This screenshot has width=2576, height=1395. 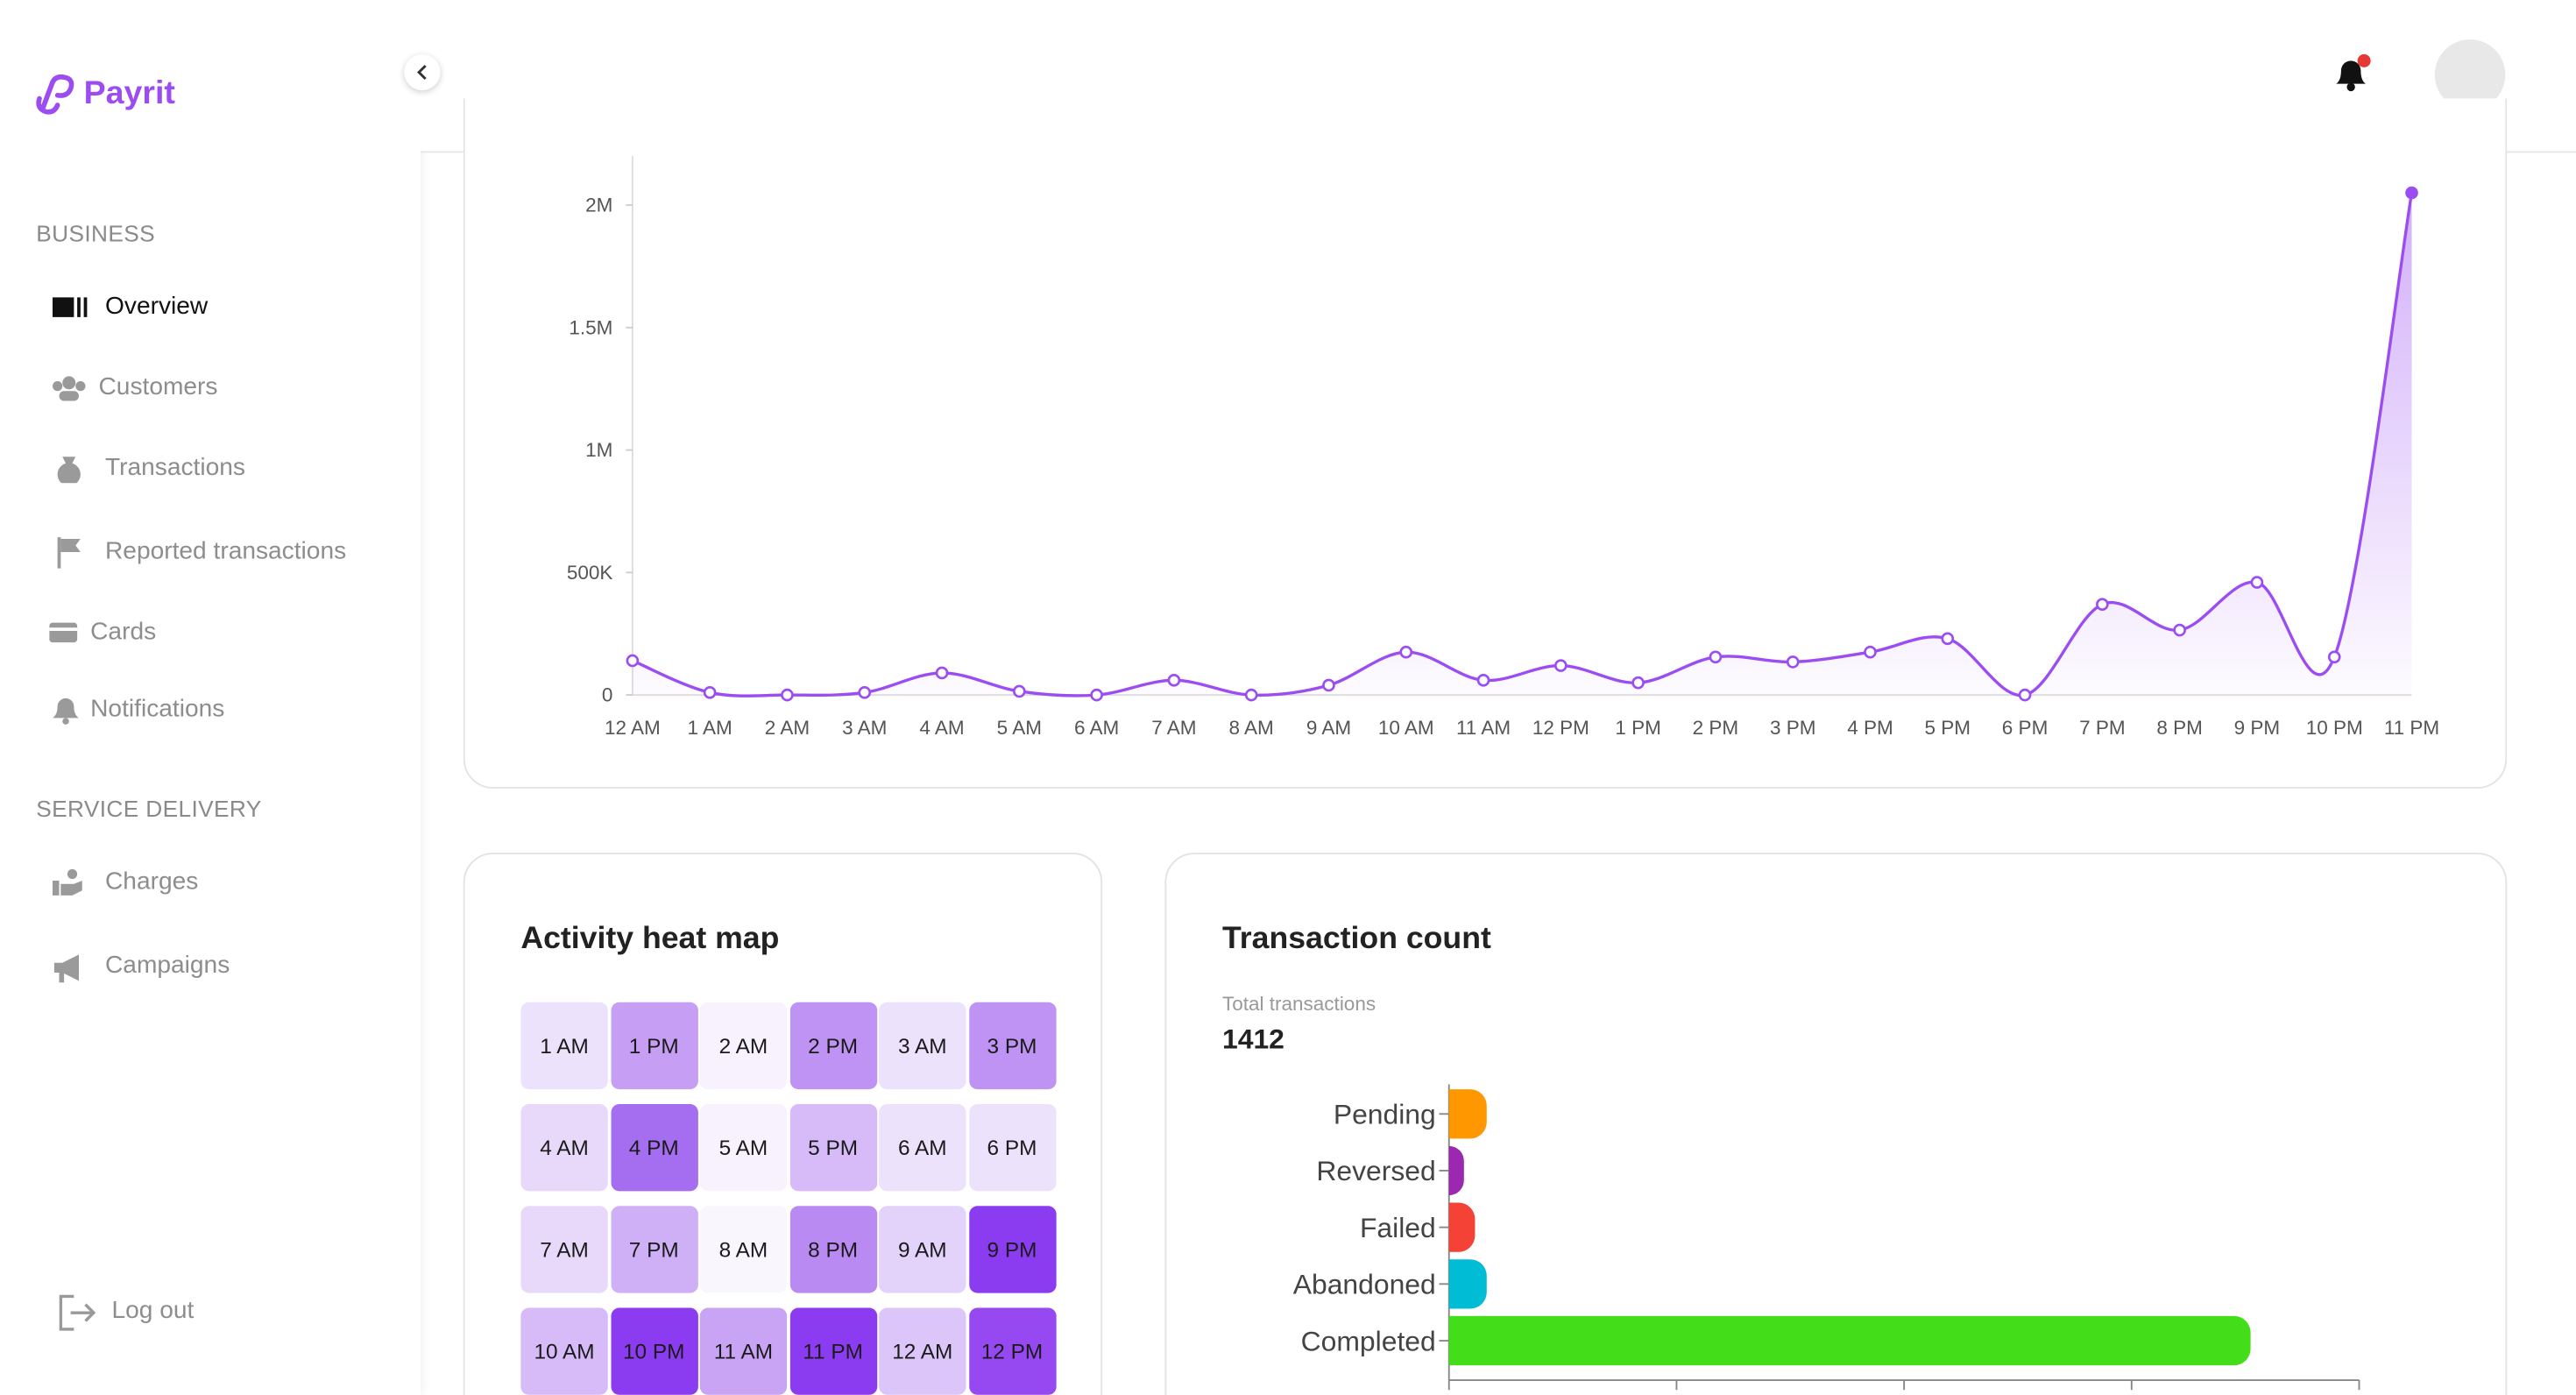 I want to click on x-tick-label: 1 AM, so click(x=710, y=728).